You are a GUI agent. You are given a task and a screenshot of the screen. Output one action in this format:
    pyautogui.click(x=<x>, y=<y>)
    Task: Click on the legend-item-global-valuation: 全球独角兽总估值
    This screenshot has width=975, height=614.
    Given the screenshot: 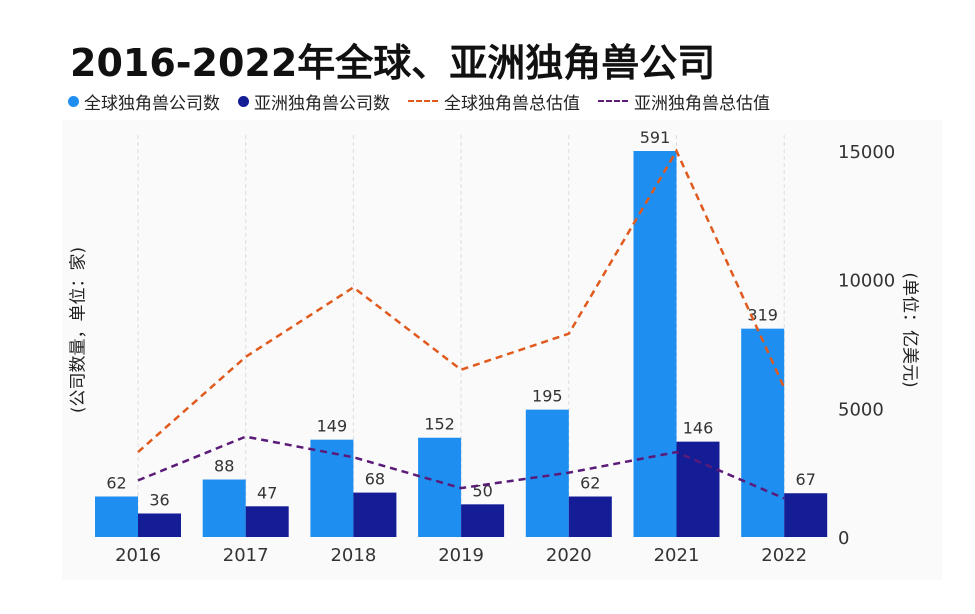 What is the action you would take?
    pyautogui.click(x=494, y=101)
    